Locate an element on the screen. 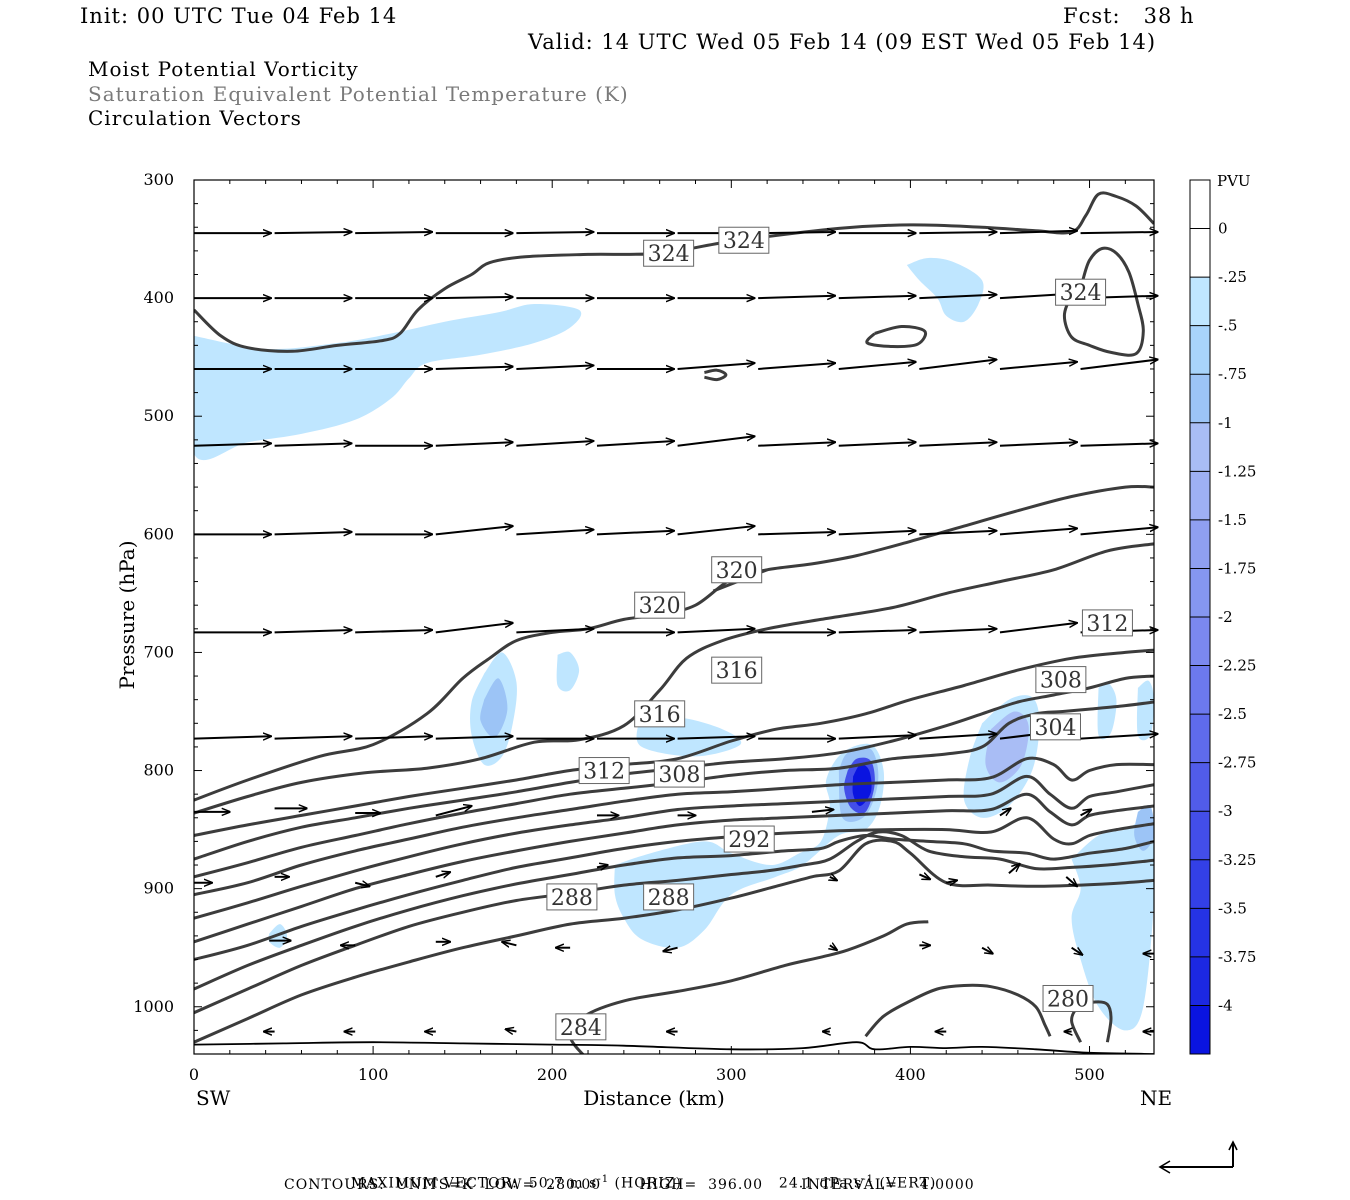 The width and height of the screenshot is (1350, 1200). svg-text: 316 is located at coordinates (737, 671).